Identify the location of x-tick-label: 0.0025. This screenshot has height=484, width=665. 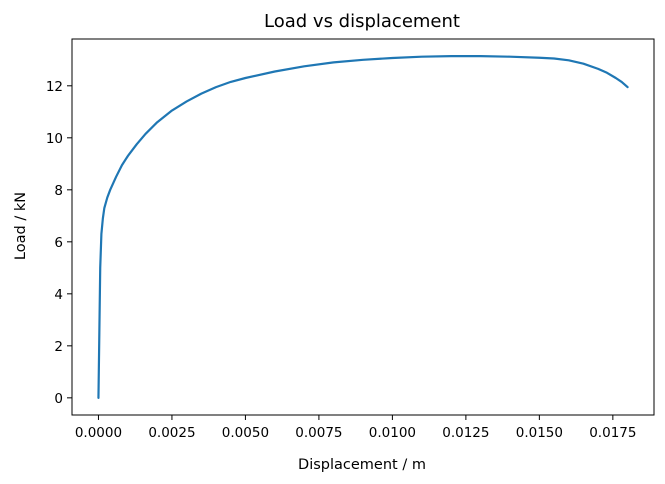
(171, 433).